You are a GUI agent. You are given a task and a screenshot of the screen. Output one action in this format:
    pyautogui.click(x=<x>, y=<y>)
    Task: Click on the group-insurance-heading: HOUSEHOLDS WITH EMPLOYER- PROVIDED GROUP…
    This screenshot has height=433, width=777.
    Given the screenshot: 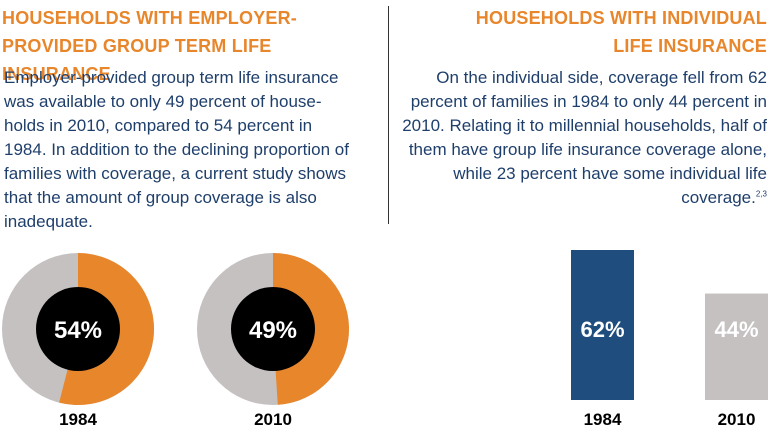 What is the action you would take?
    pyautogui.click(x=187, y=46)
    